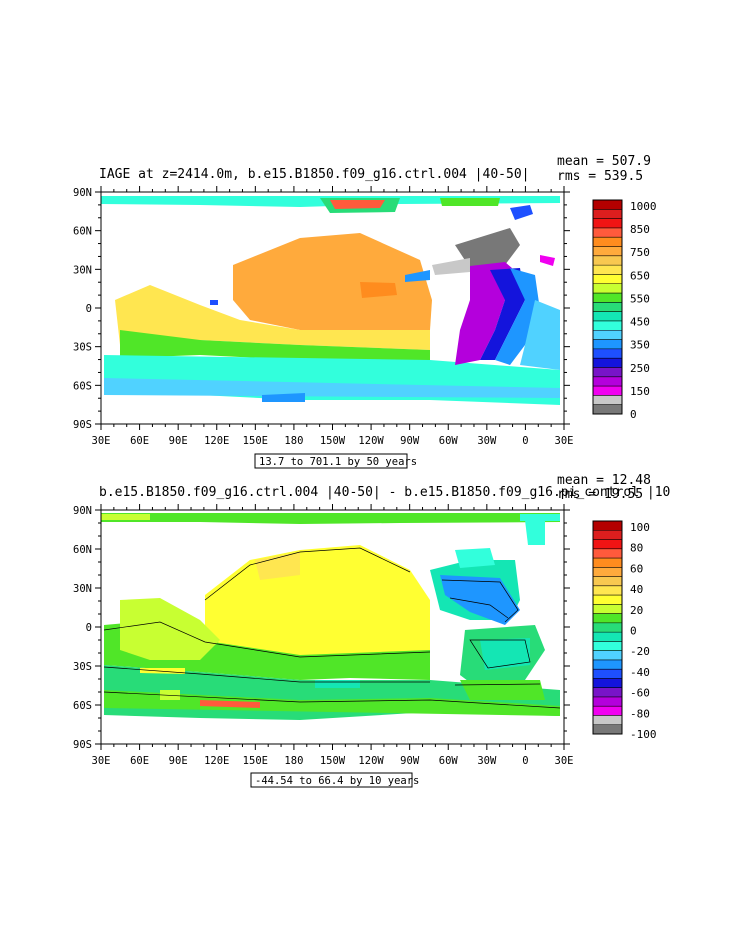  I want to click on y-tick-label: 0, so click(89, 628).